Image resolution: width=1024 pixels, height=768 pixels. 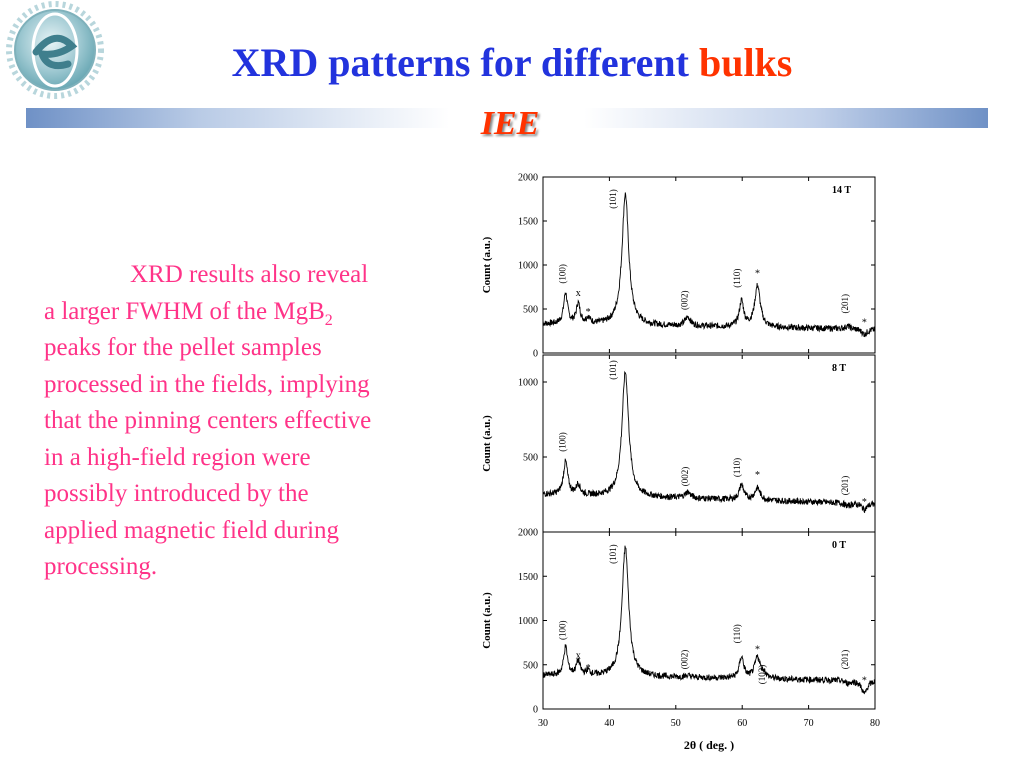 I want to click on title-highlight: bulks, so click(x=745, y=62).